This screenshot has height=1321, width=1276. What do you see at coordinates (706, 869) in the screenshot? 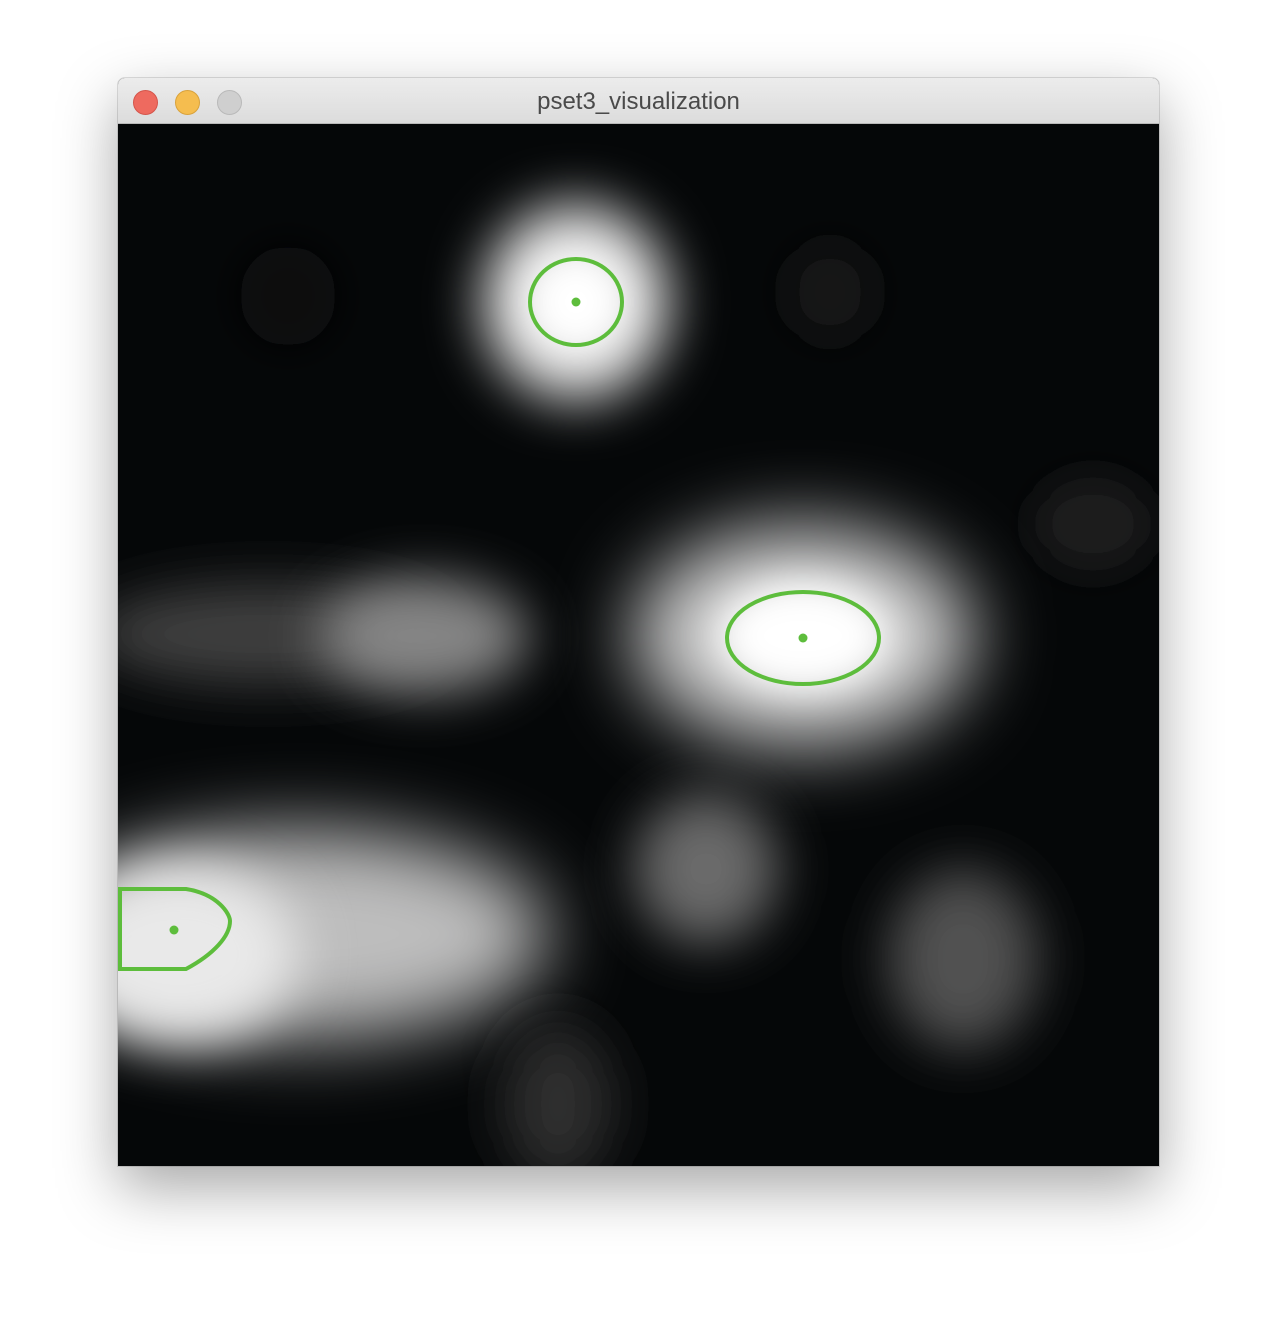
I see `blob-mid-gray` at bounding box center [706, 869].